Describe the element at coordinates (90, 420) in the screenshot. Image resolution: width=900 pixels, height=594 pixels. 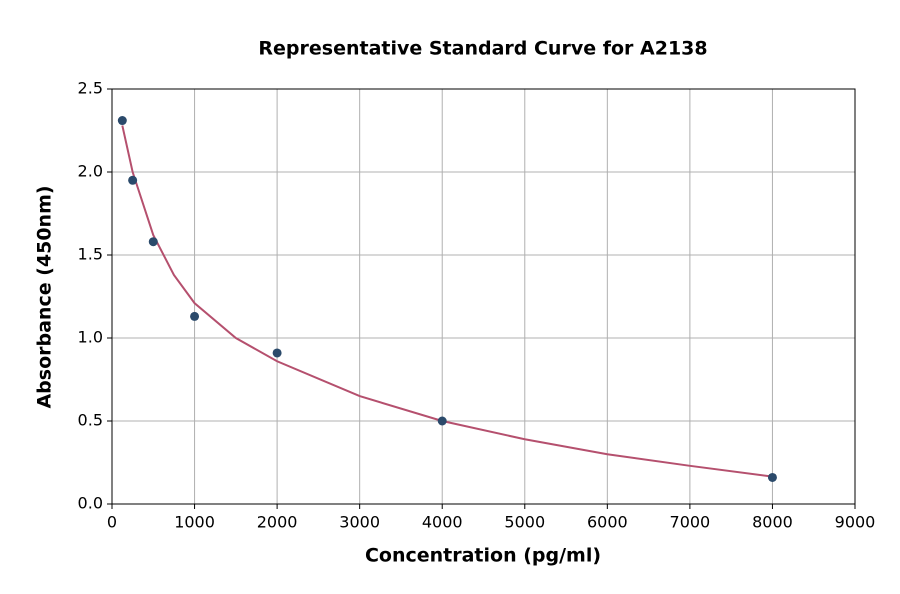
I see `y-tick-label: 0.5` at that location.